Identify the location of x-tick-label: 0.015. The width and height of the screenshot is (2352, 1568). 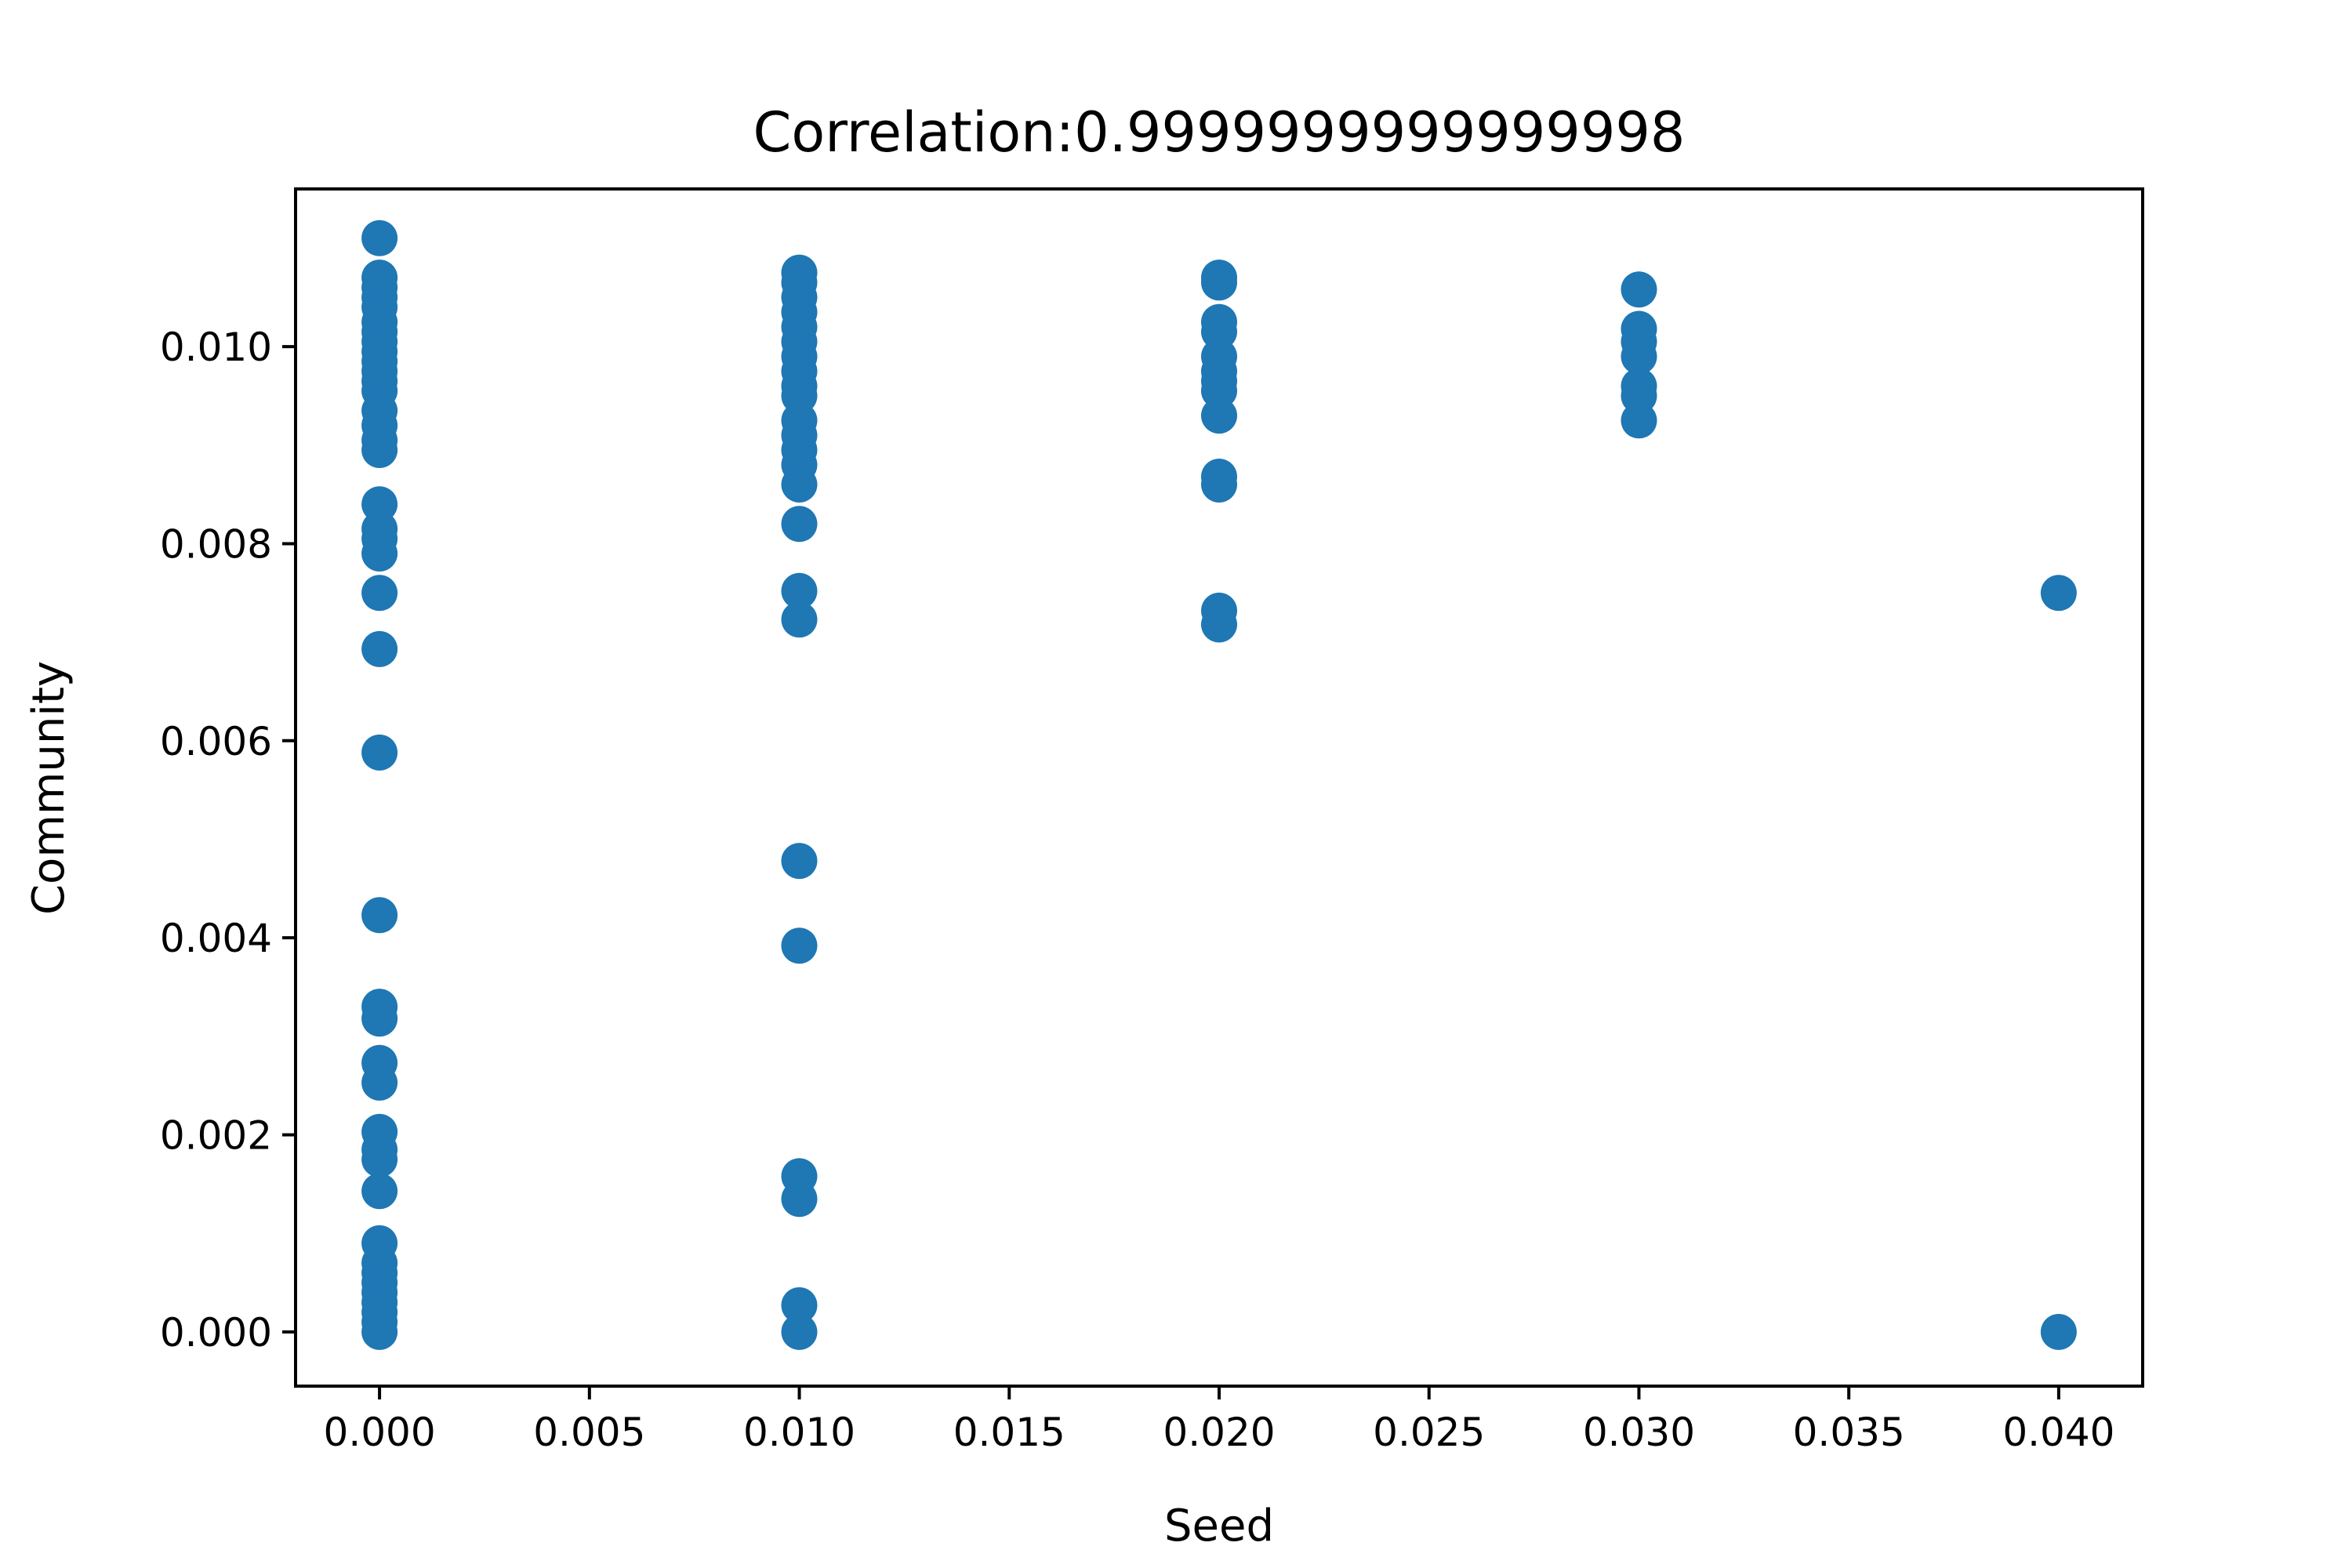
(1009, 1432).